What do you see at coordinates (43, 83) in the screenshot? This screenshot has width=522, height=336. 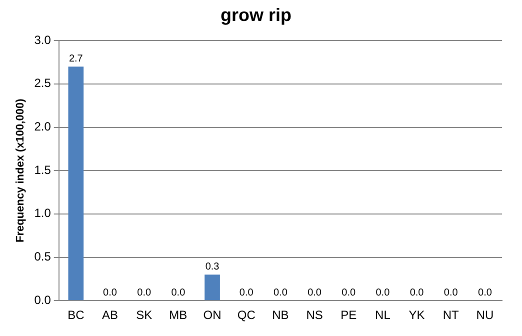 I see `y-tick-label: 2.5` at bounding box center [43, 83].